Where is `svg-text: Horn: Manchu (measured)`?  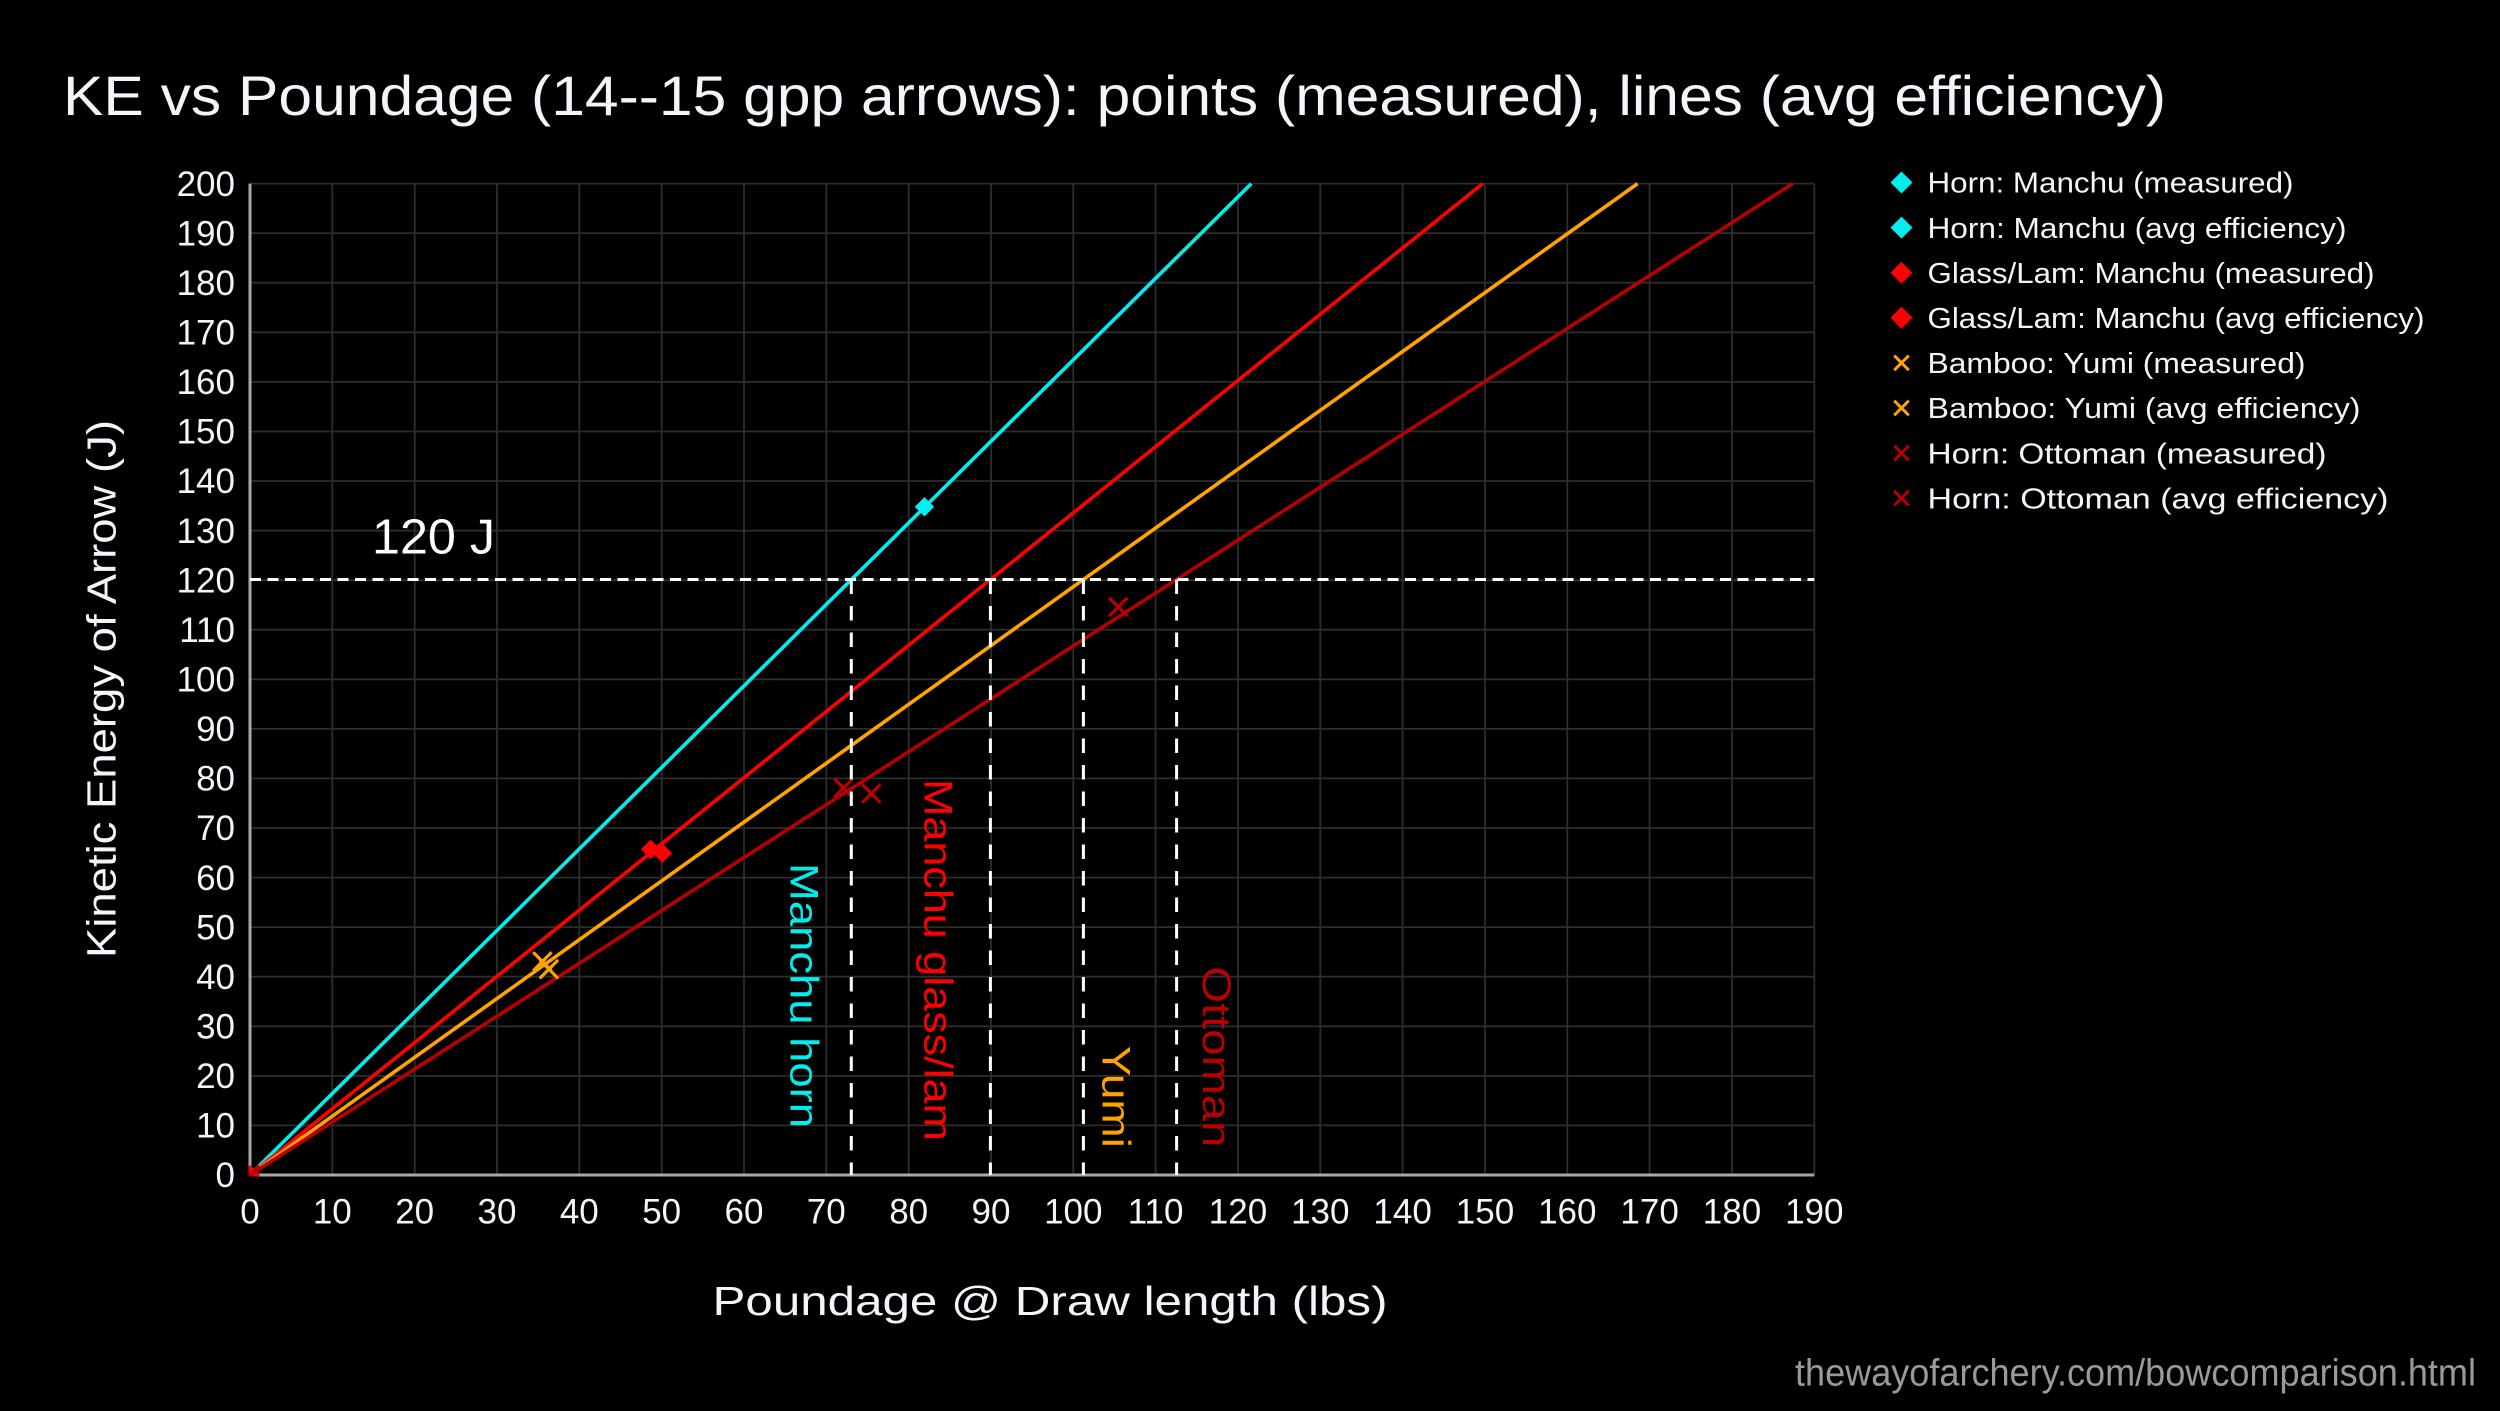 svg-text: Horn: Manchu (measured) is located at coordinates (2111, 184).